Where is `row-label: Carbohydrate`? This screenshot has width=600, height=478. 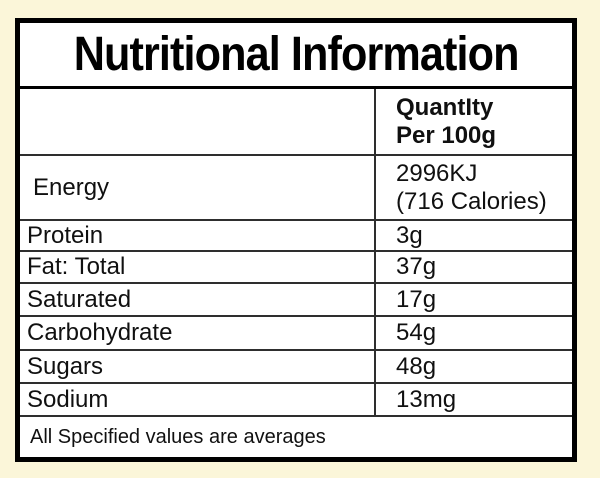
row-label: Carbohydrate is located at coordinates (100, 332).